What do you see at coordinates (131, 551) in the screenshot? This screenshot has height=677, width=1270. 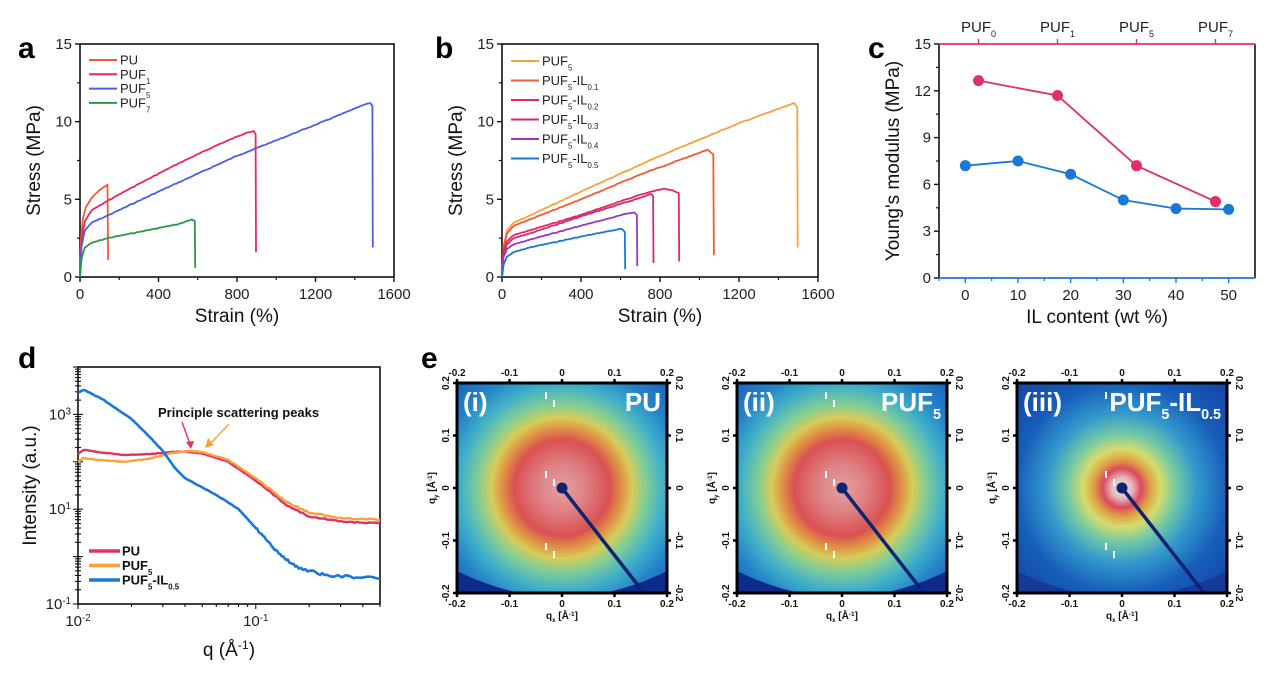 I see `legend-label: PU` at bounding box center [131, 551].